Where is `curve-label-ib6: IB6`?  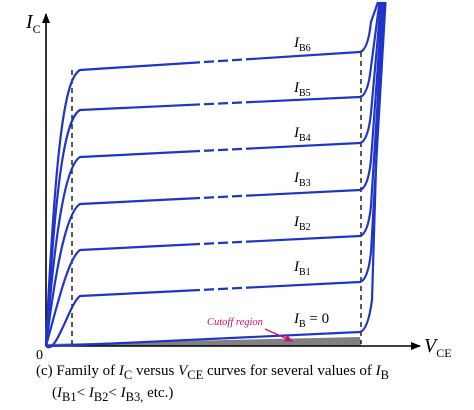 curve-label-ib6: IB6 is located at coordinates (302, 44).